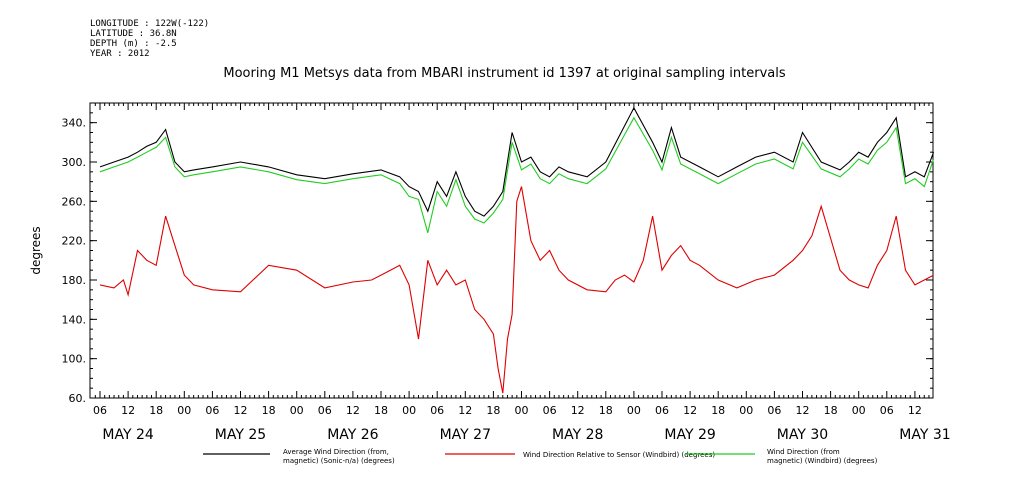 The height and width of the screenshot is (504, 1009). Describe the element at coordinates (336, 452) in the screenshot. I see `legend-label-0: Average Wind Direction (from,` at that location.